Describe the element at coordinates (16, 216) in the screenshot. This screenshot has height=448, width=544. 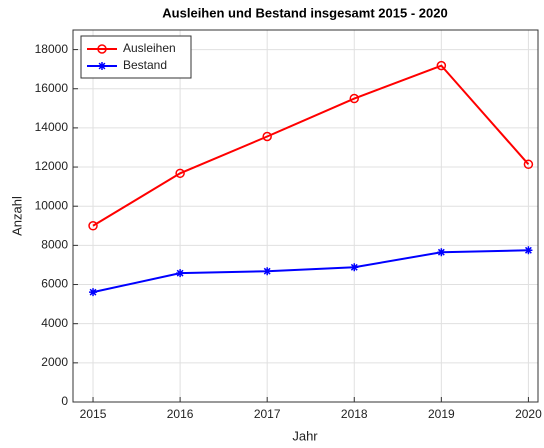
I see `y-axis-label: Anzahl` at that location.